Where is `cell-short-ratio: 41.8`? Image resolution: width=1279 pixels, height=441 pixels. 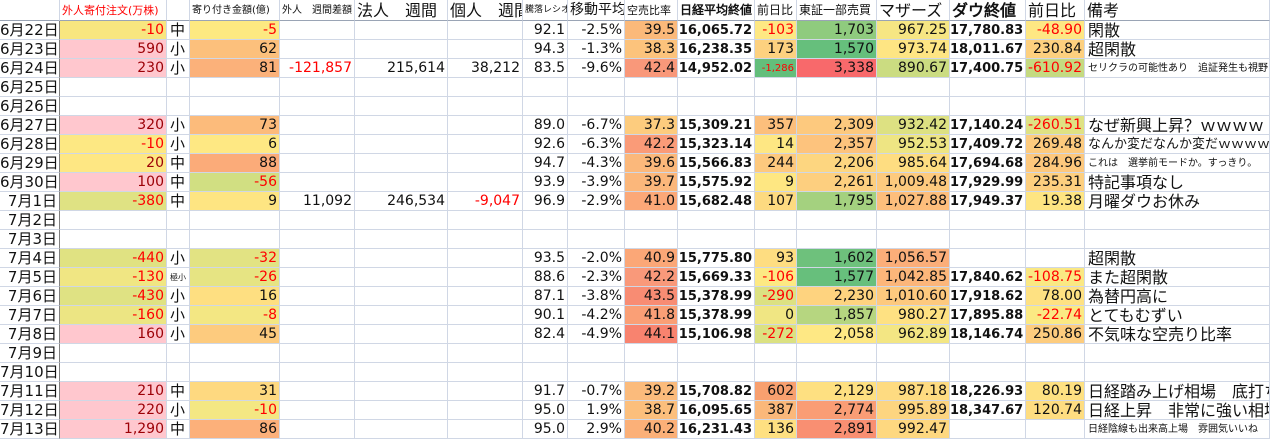
cell-short-ratio: 41.8 is located at coordinates (651, 315).